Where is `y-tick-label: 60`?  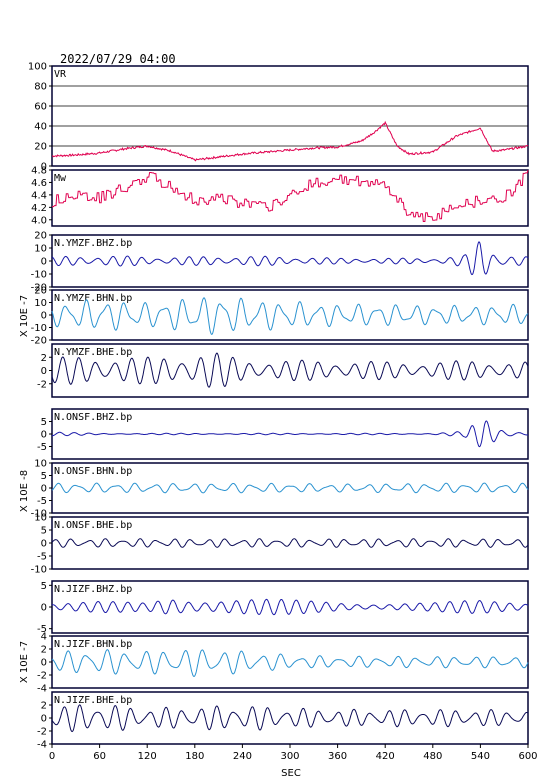
y-tick-label: 60 is located at coordinates (40, 107).